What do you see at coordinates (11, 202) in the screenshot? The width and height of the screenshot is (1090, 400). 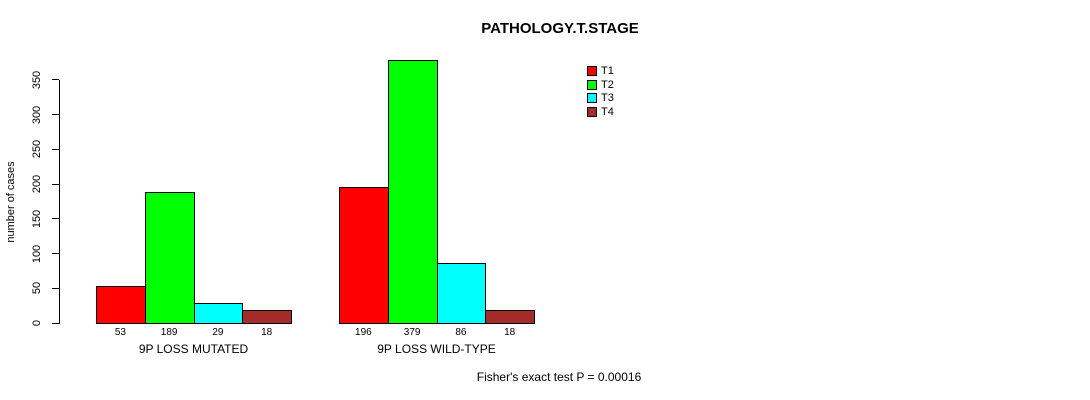 I see `y-axis-title-text: number of cases` at bounding box center [11, 202].